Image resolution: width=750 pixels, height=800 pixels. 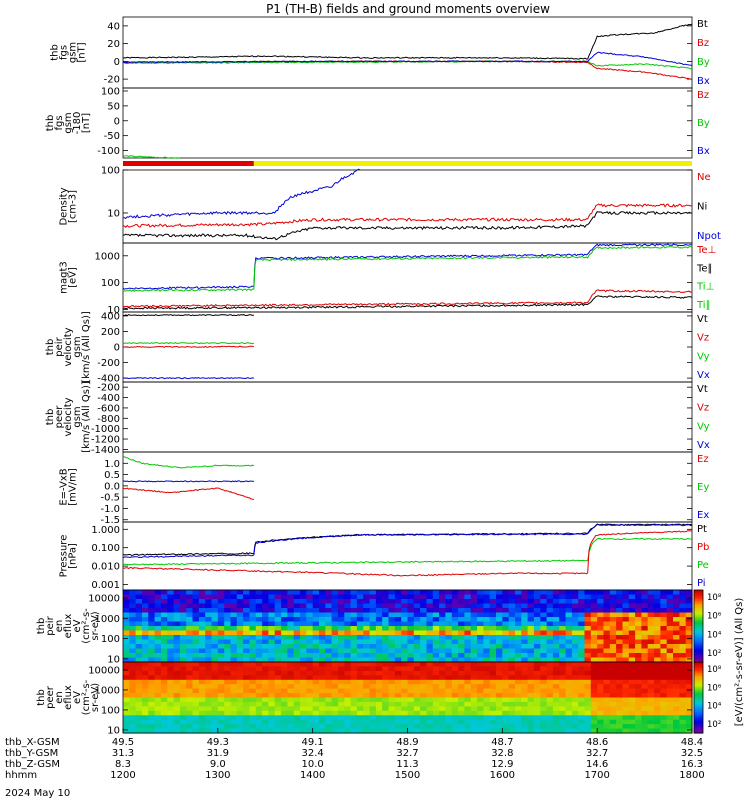 I want to click on colorbar-cell, so click(x=698, y=625).